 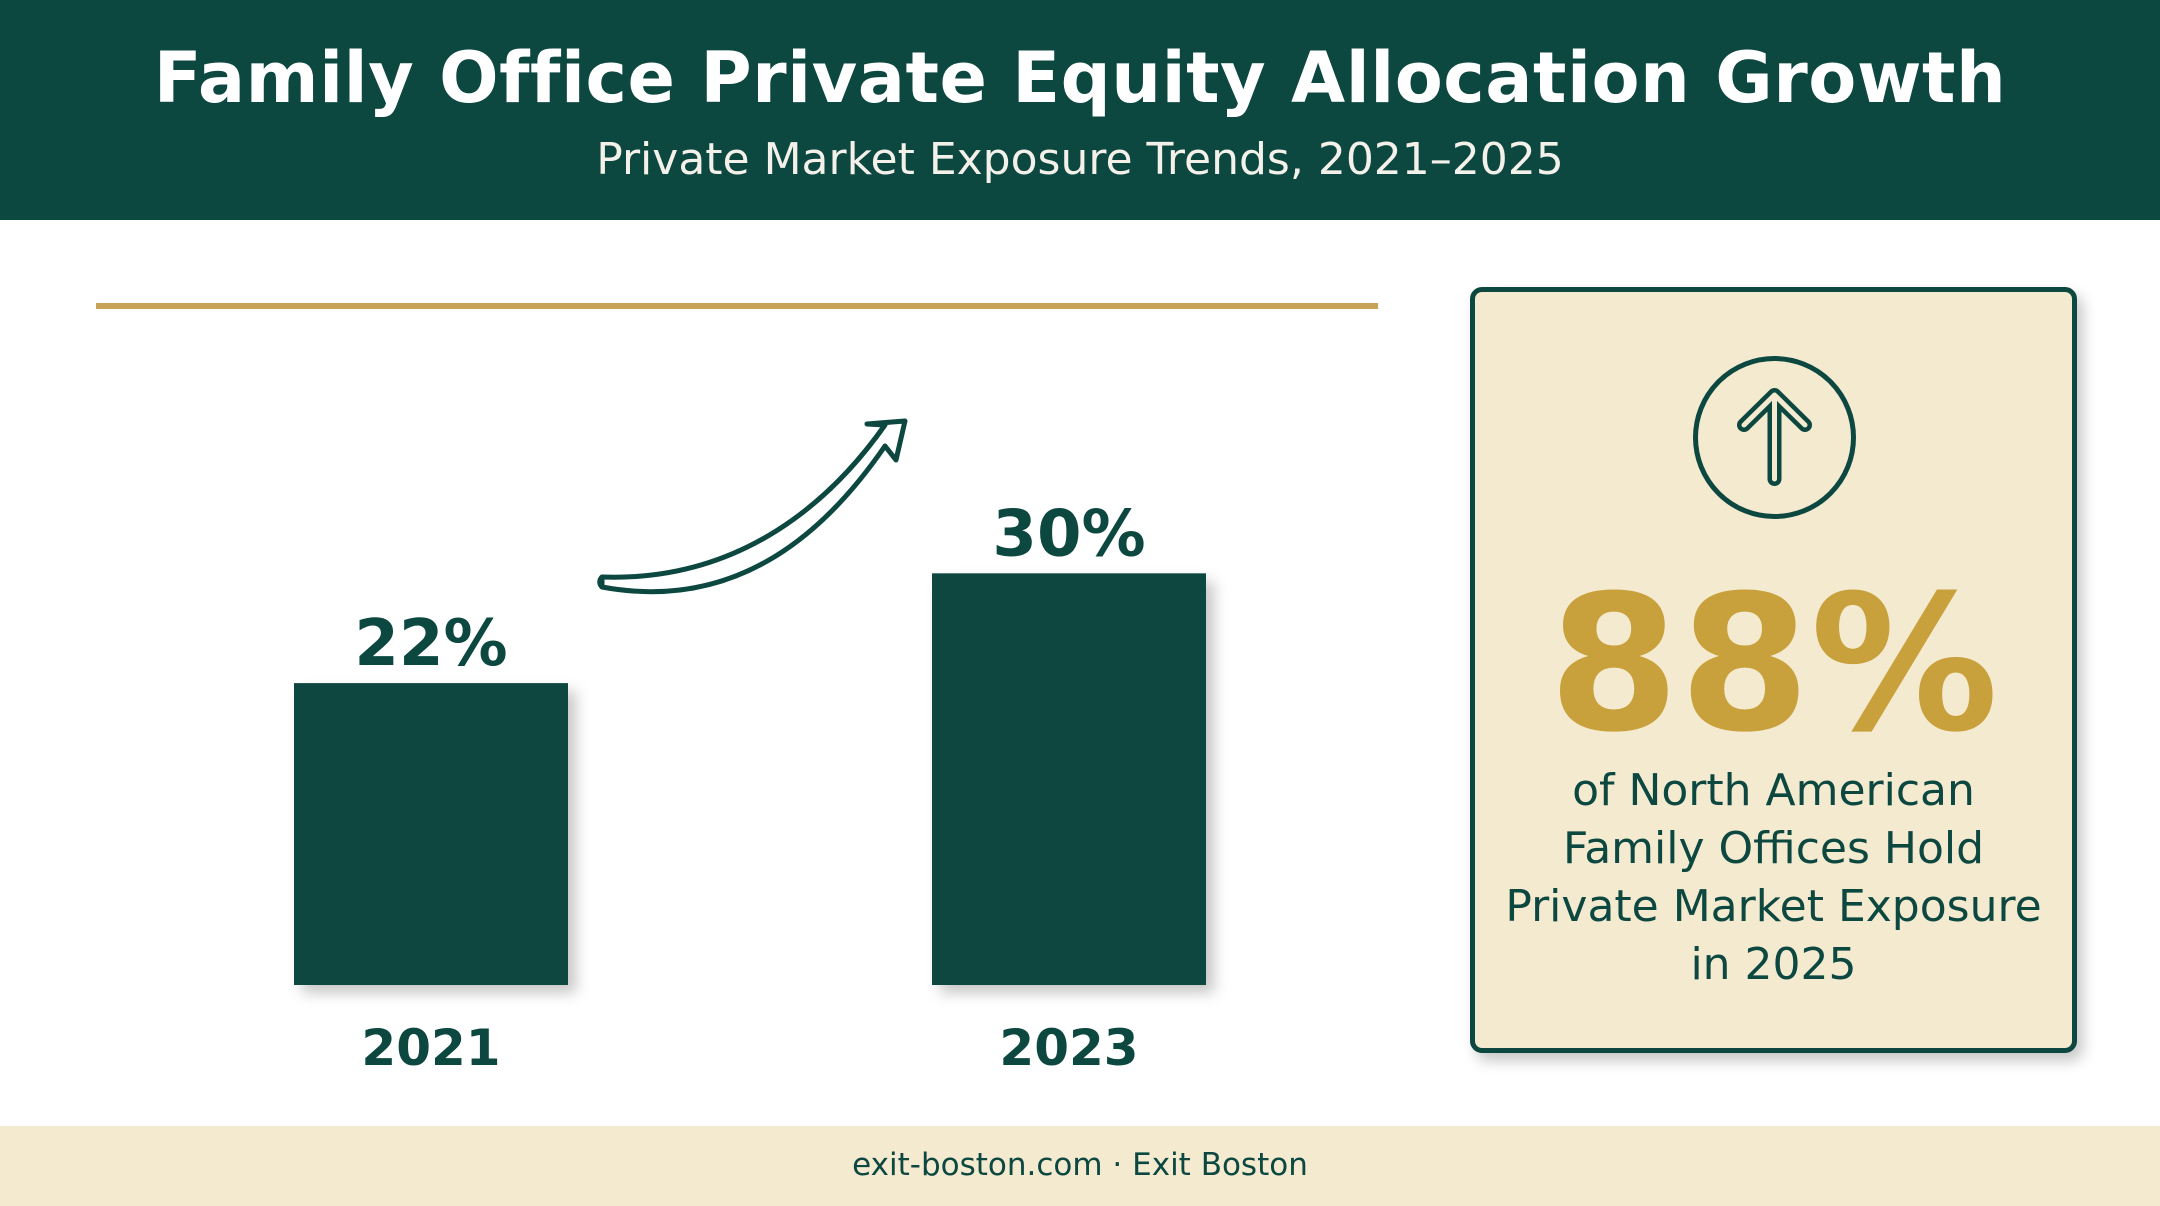 What do you see at coordinates (600, 582) in the screenshot?
I see `growth-arrow-tail` at bounding box center [600, 582].